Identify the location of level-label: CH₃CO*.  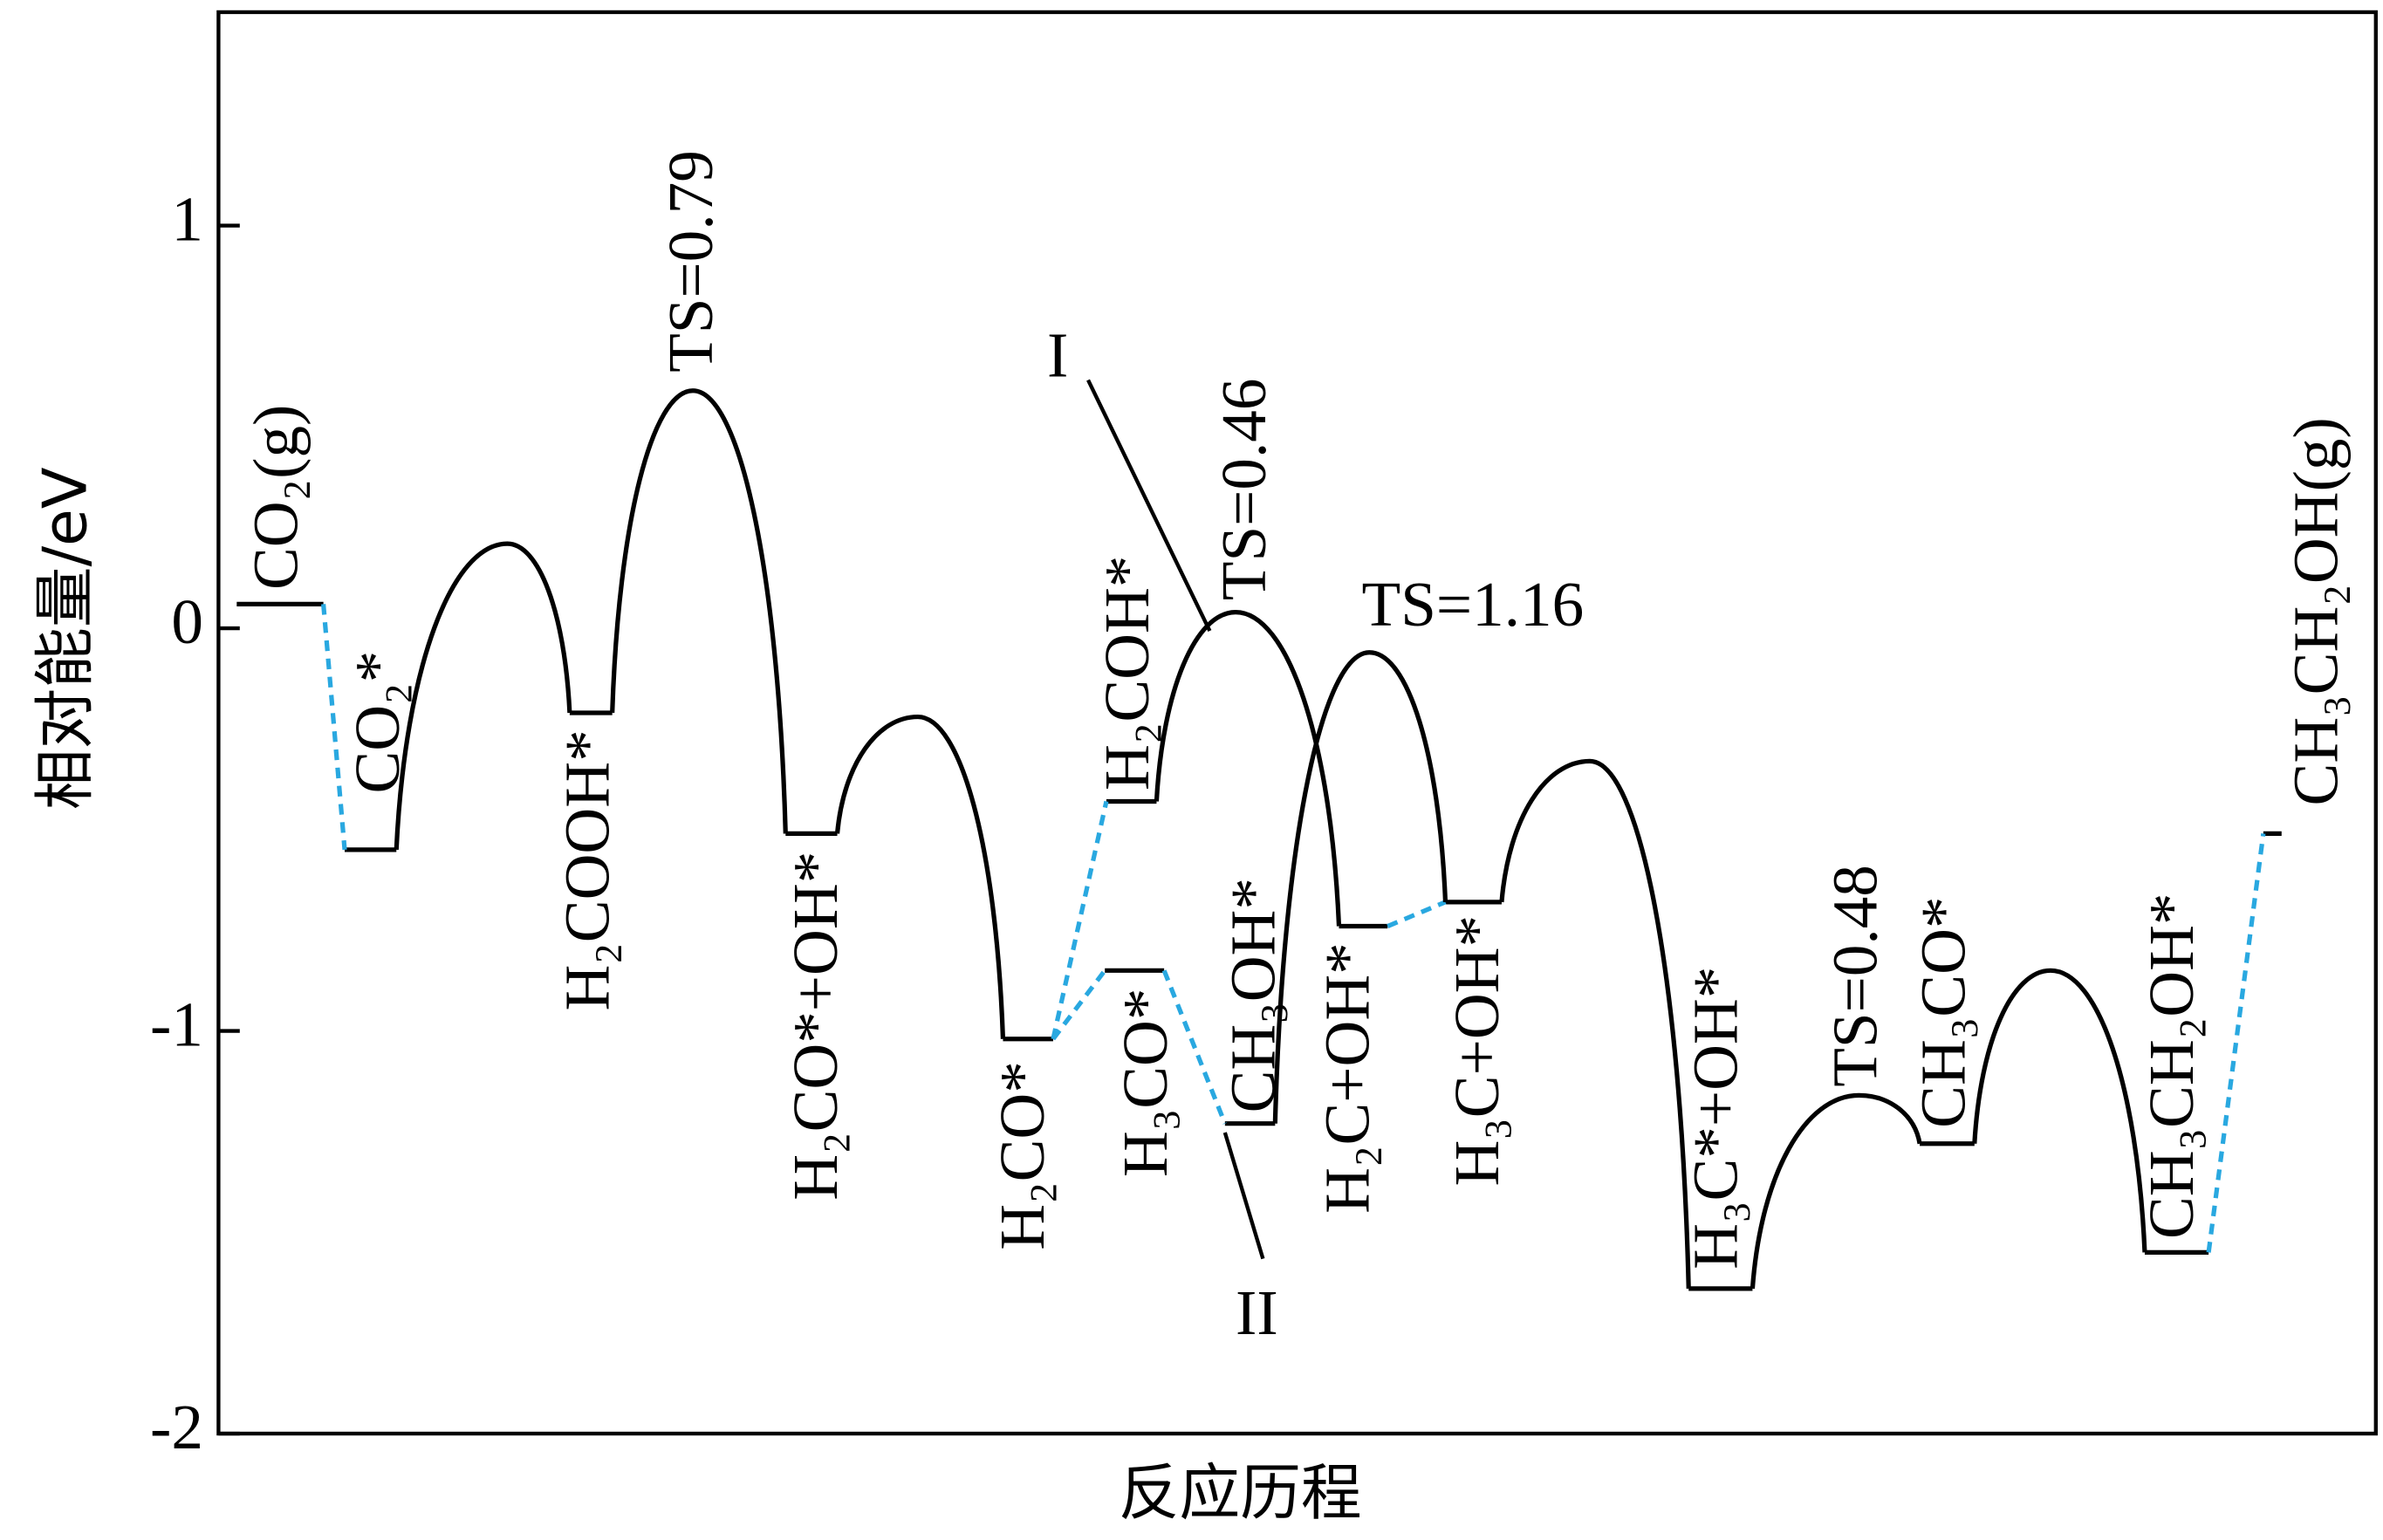
(1944, 1011).